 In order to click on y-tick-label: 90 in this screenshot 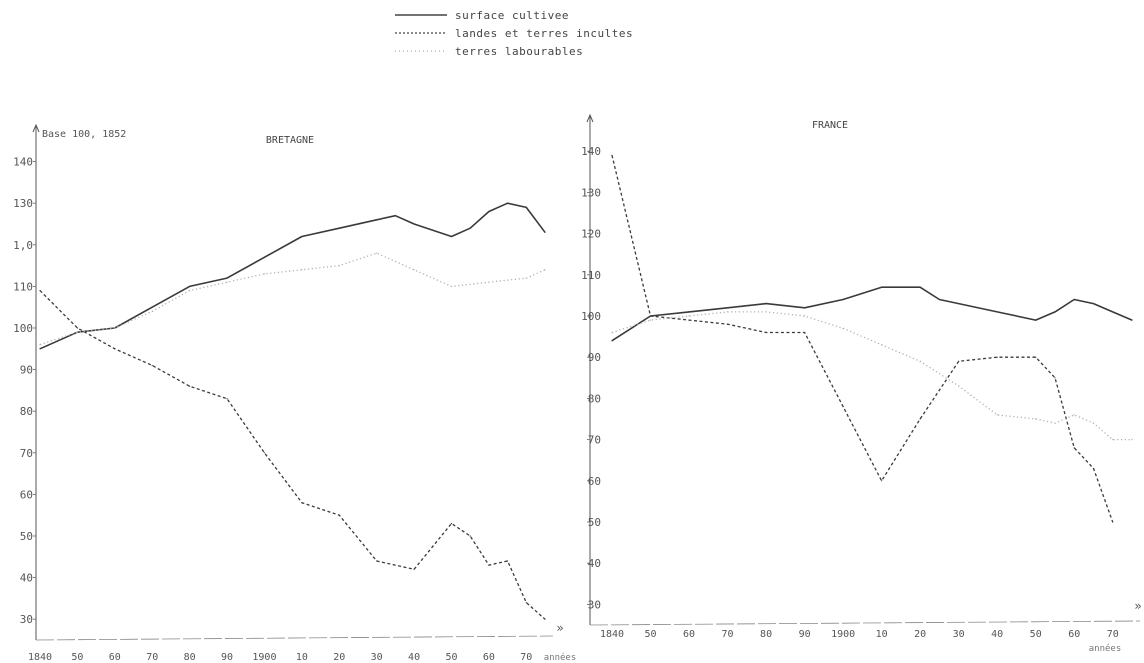, I will do `click(594, 357)`.